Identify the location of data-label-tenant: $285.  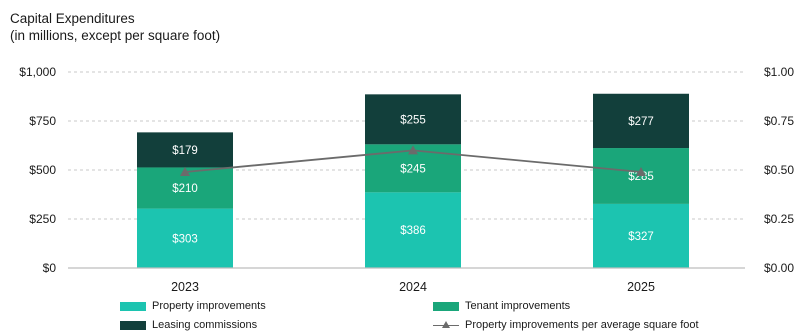
(641, 177).